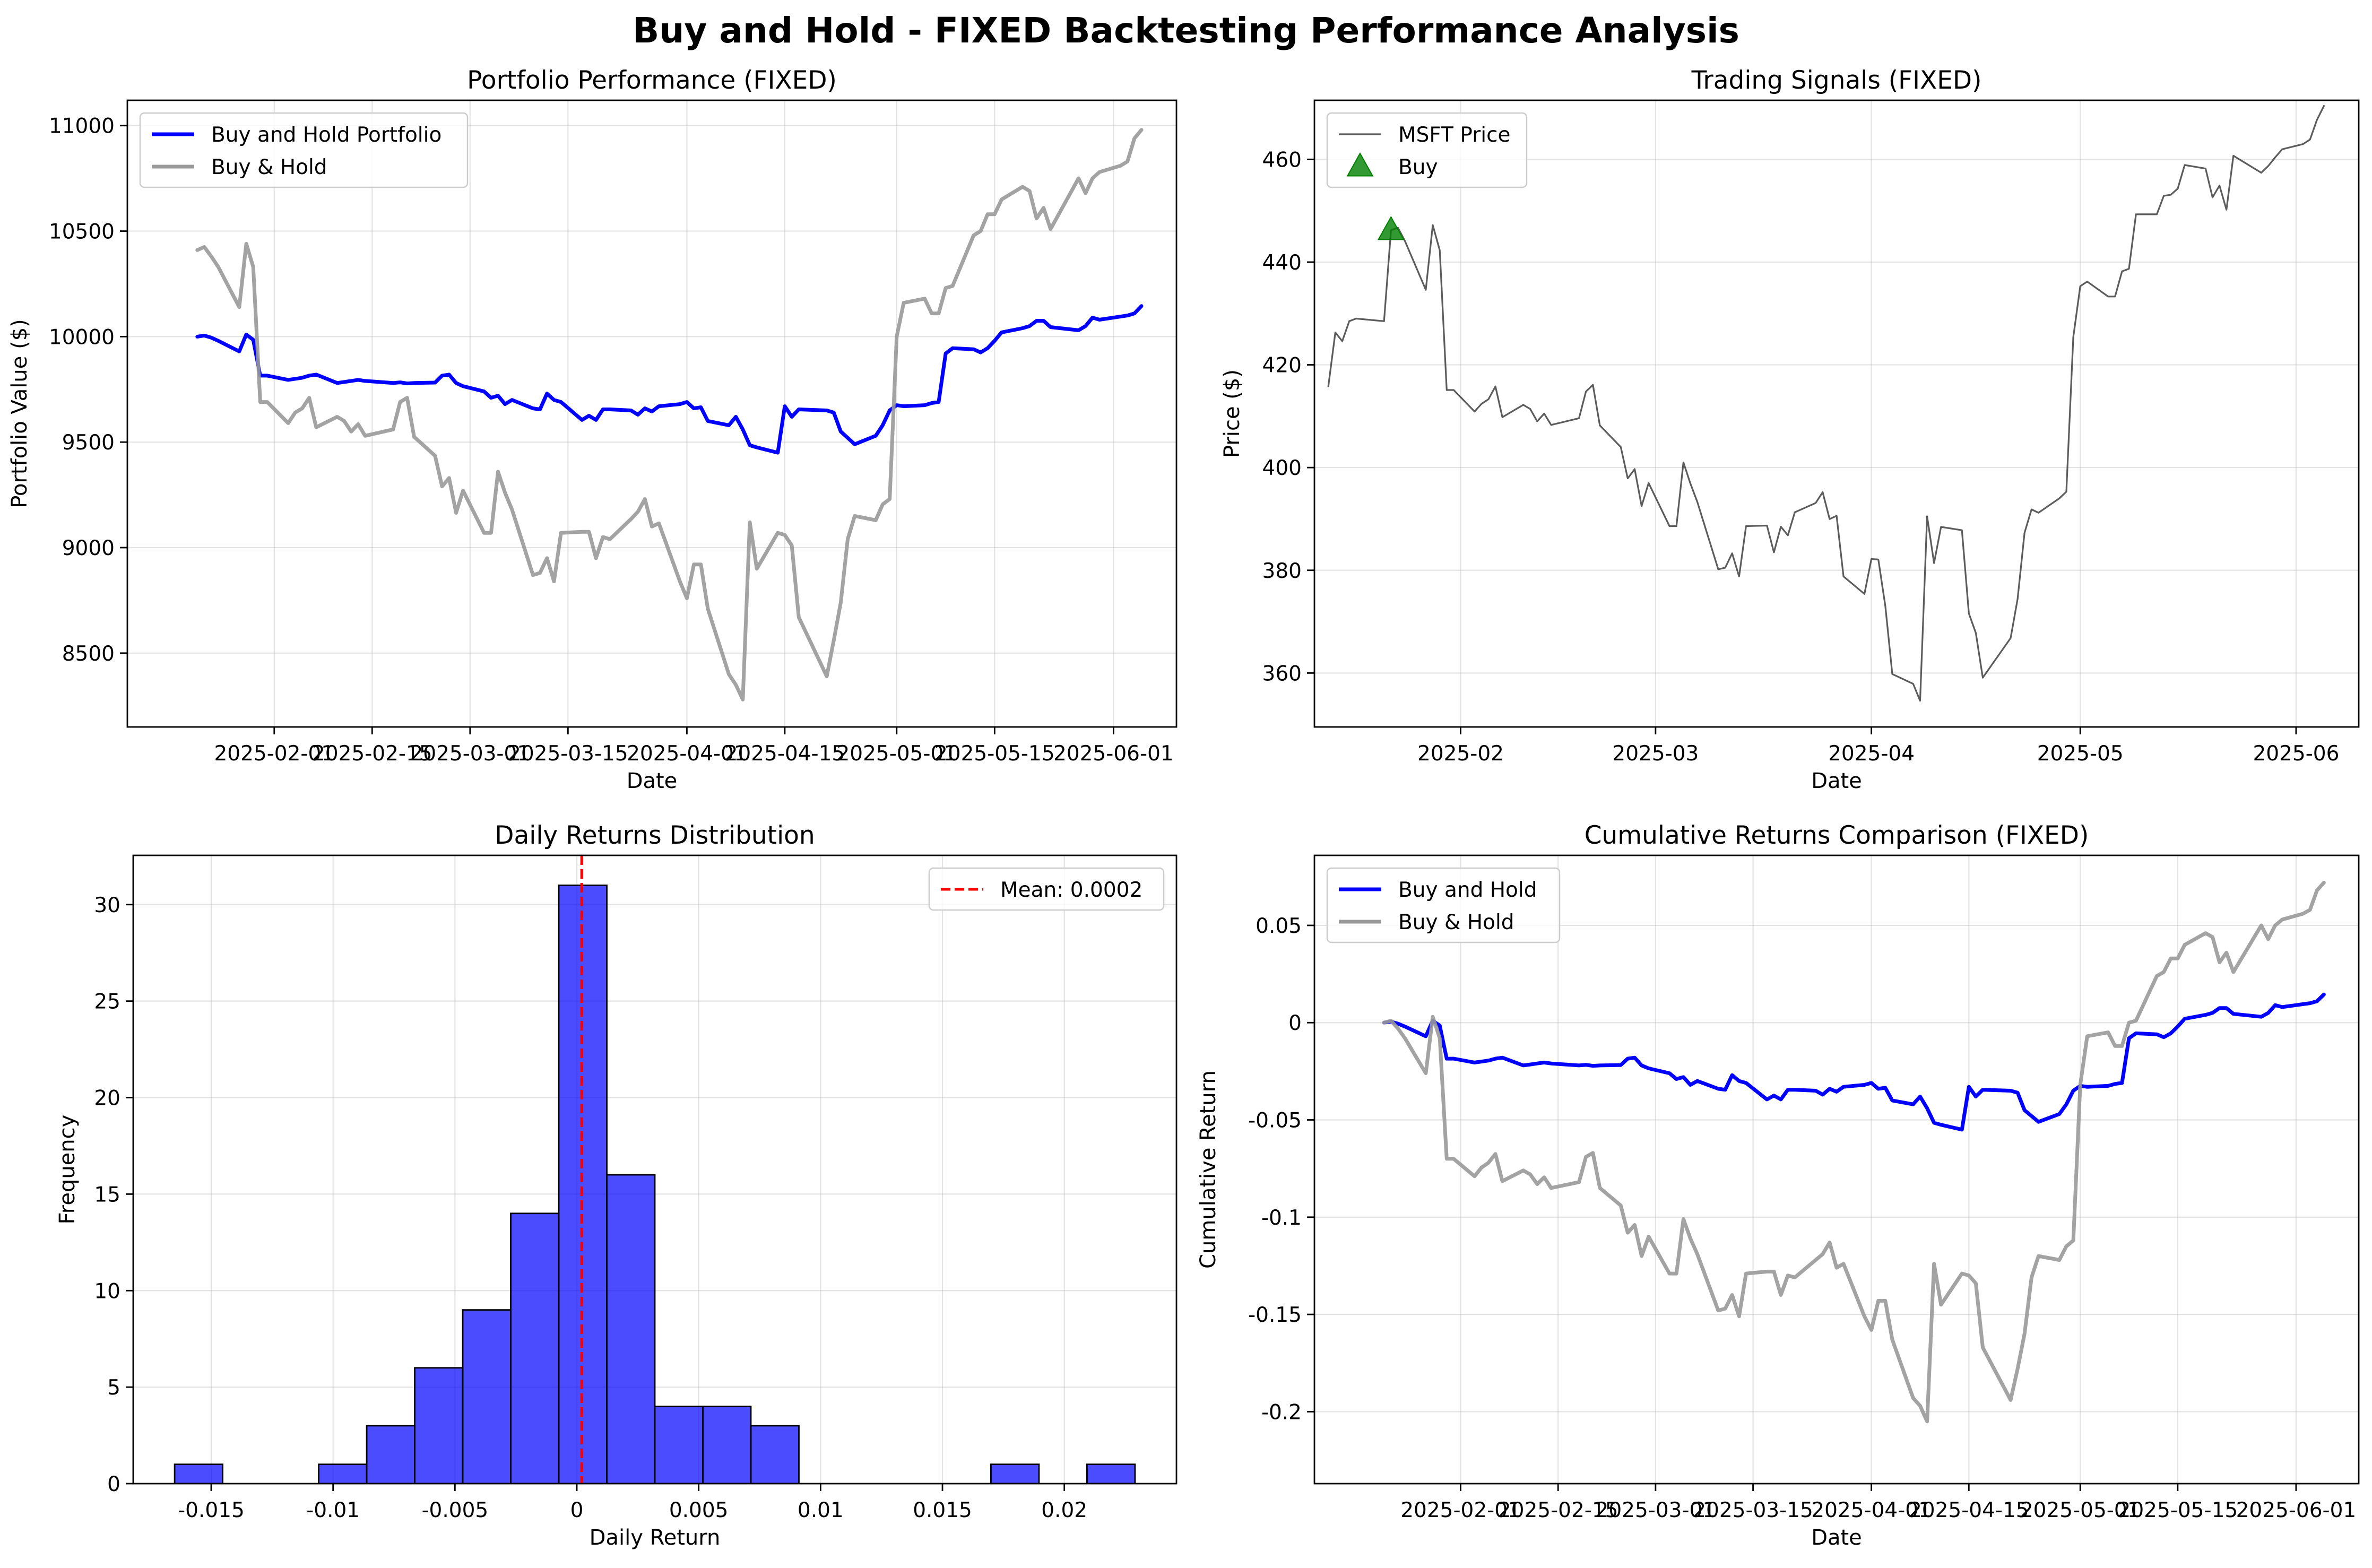 The width and height of the screenshot is (2372, 1568). I want to click on y-tick-label: 15, so click(107, 1195).